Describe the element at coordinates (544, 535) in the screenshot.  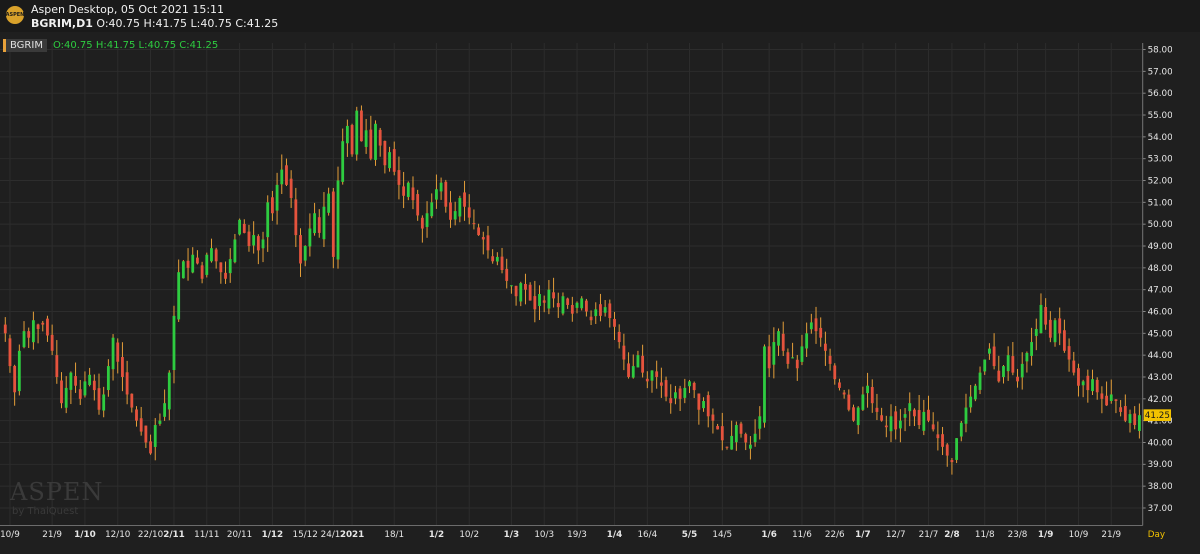
I see `x-tick-label: 10/3` at that location.